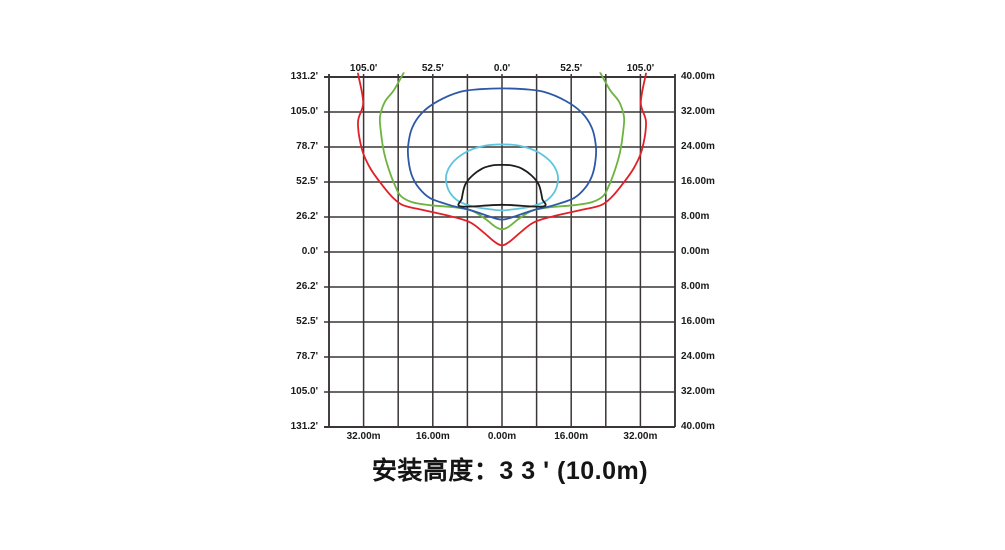 The image size is (1005, 550). I want to click on contour-black-inner, so click(502, 185).